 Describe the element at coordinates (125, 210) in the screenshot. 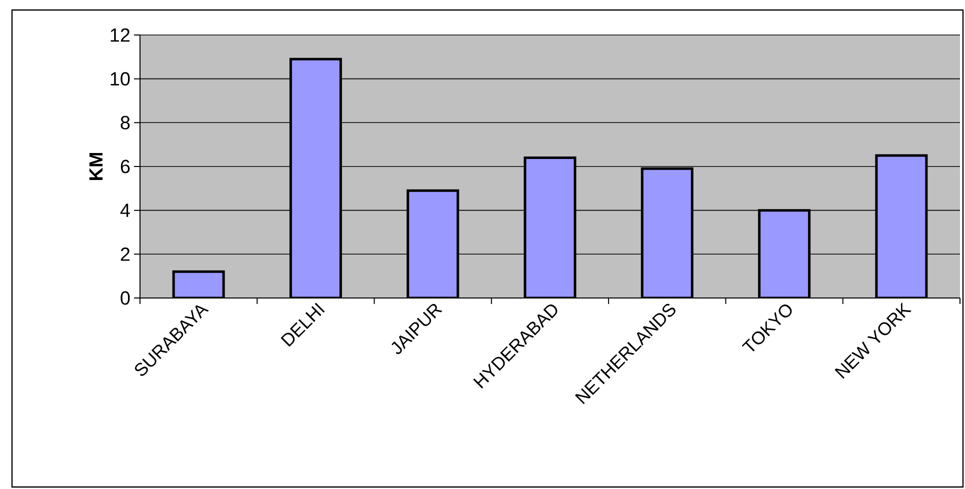

I see `y-tick-label: 4` at that location.